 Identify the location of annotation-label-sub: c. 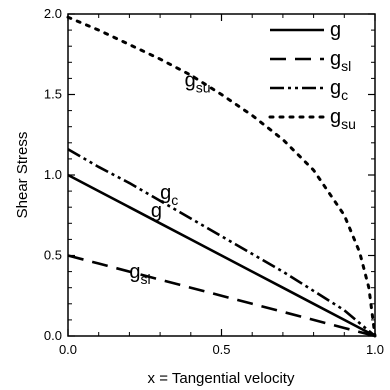
(174, 200).